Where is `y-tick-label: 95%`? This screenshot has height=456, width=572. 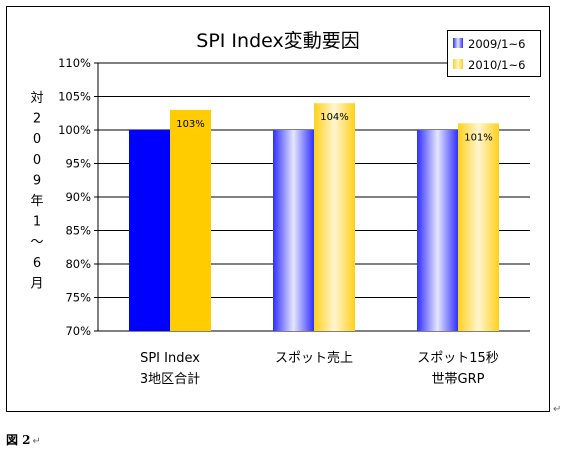
y-tick-label: 95% is located at coordinates (78, 164).